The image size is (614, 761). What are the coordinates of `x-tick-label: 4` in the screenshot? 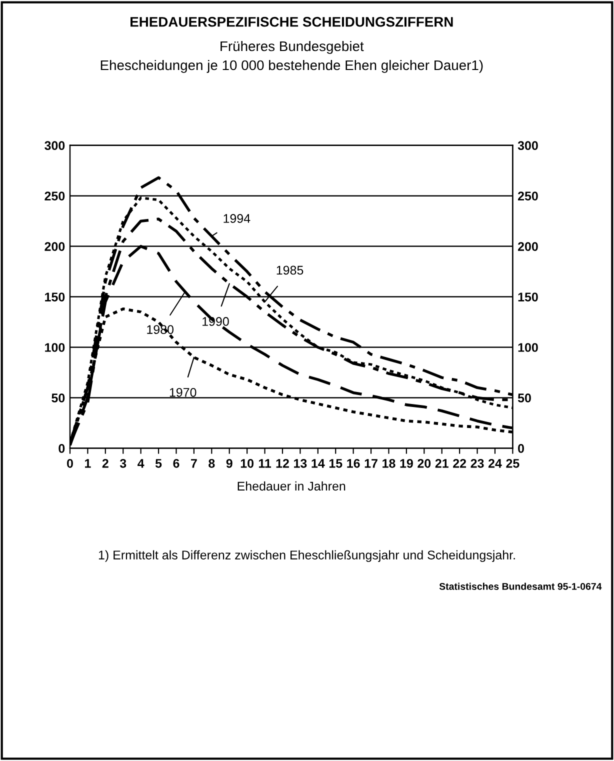 It's located at (141, 463).